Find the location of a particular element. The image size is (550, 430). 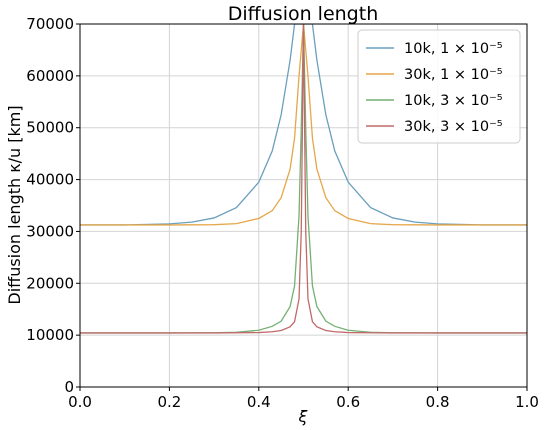

y-tick-label: 10000 is located at coordinates (50, 335).